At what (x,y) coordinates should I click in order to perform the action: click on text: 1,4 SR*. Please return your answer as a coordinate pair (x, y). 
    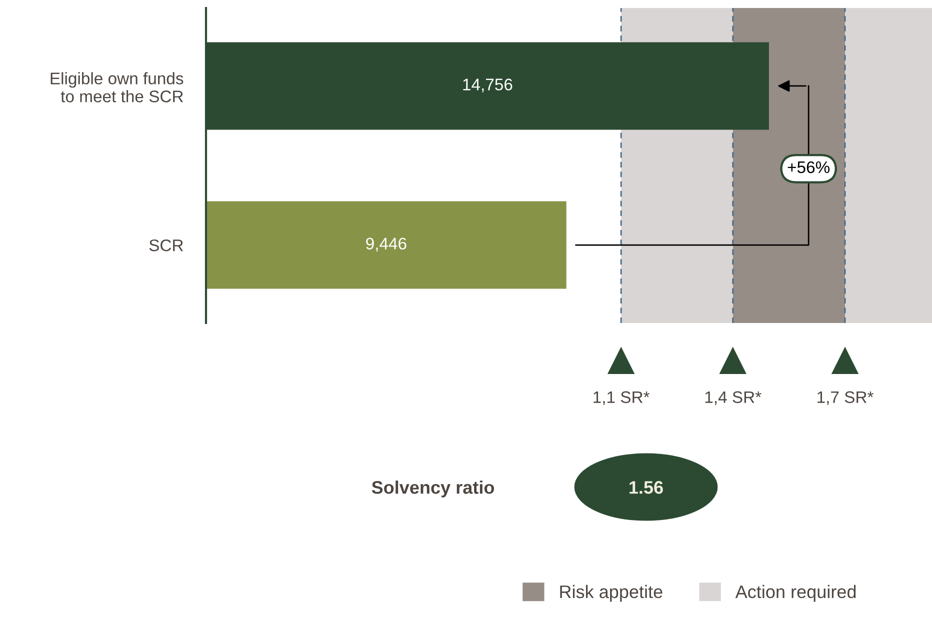
    Looking at the image, I should click on (733, 398).